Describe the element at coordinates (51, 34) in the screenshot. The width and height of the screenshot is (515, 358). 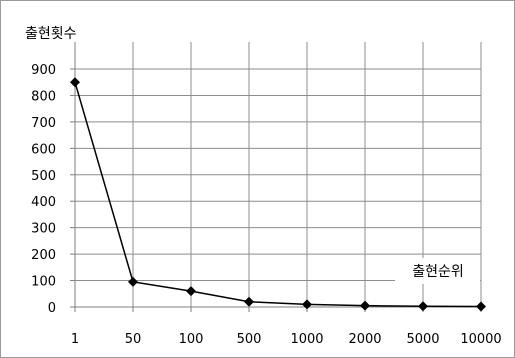
I see `y-axis-title: 출현횟수` at that location.